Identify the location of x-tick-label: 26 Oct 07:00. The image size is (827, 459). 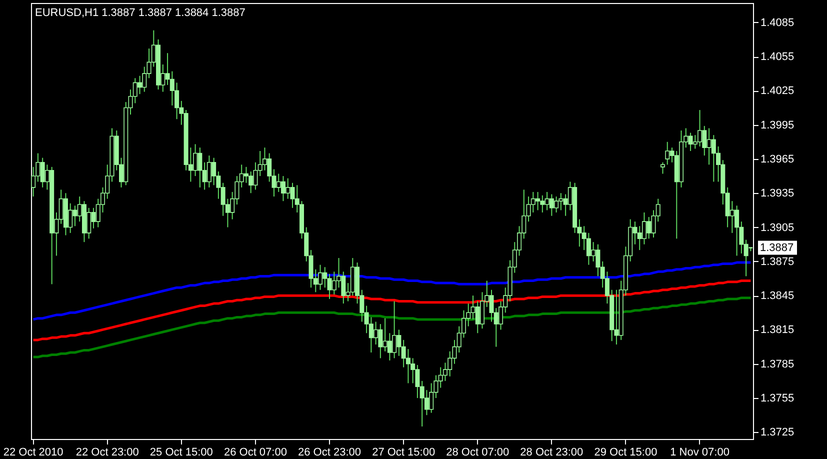
(255, 452).